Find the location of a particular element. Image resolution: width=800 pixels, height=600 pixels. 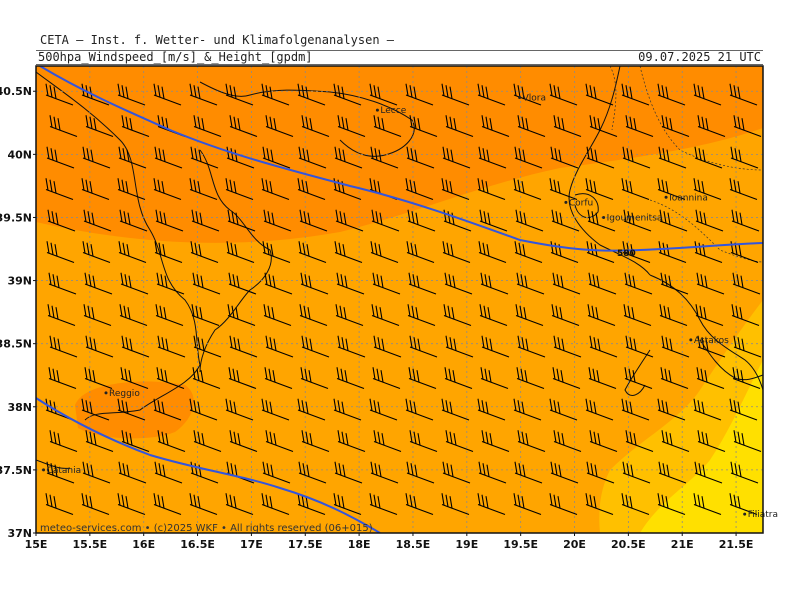

city-label: Astakos is located at coordinates (711, 341).